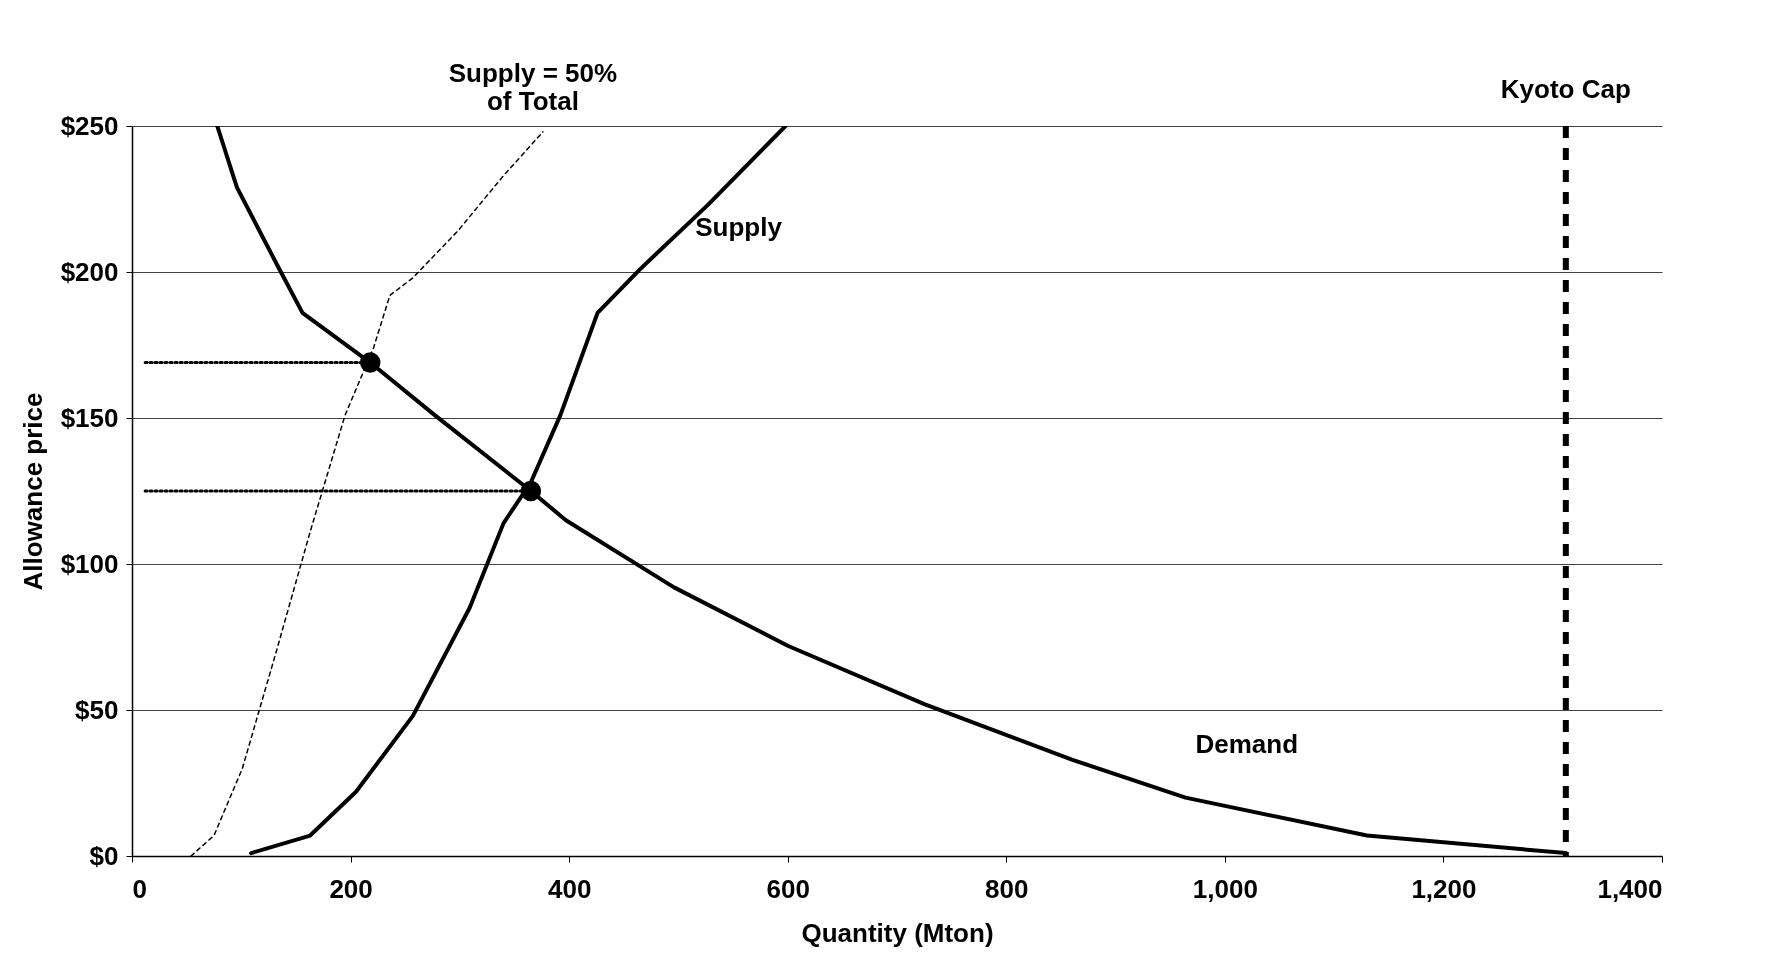 The image size is (1773, 976). What do you see at coordinates (97, 709) in the screenshot?
I see `y-tick-label: $50` at bounding box center [97, 709].